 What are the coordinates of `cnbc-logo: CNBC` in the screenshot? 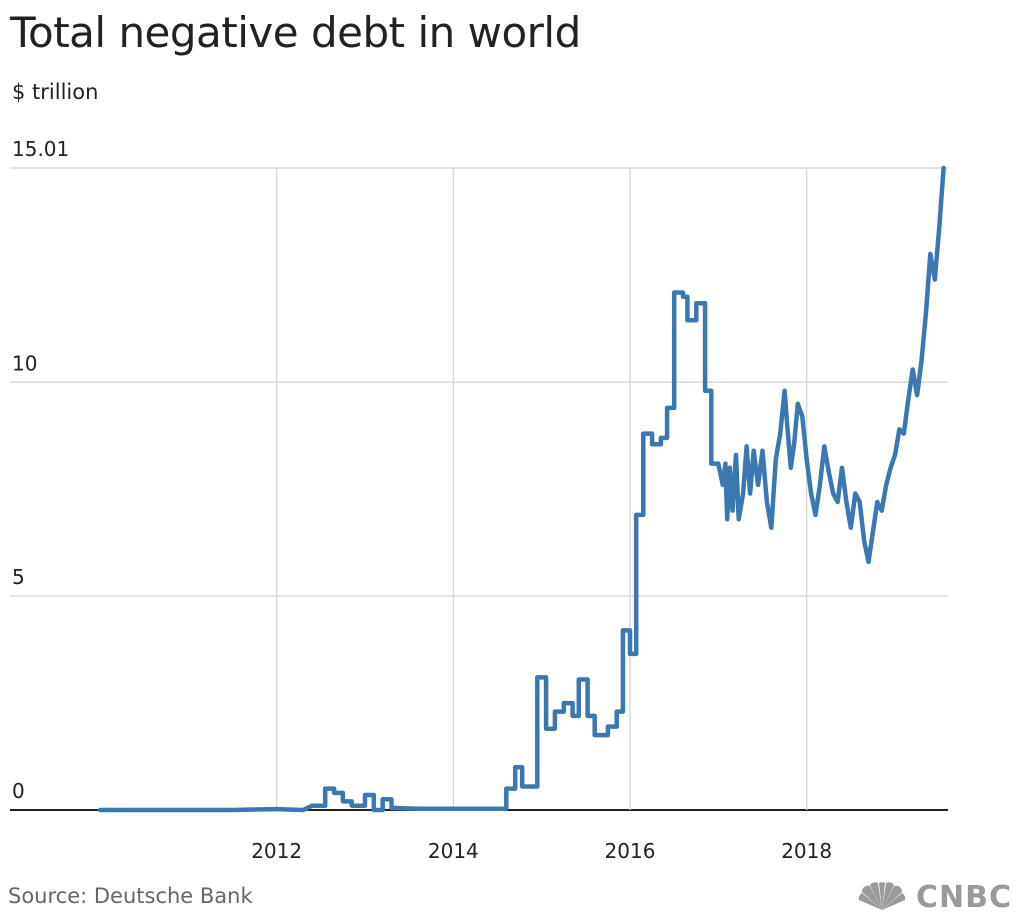 It's located at (934, 897).